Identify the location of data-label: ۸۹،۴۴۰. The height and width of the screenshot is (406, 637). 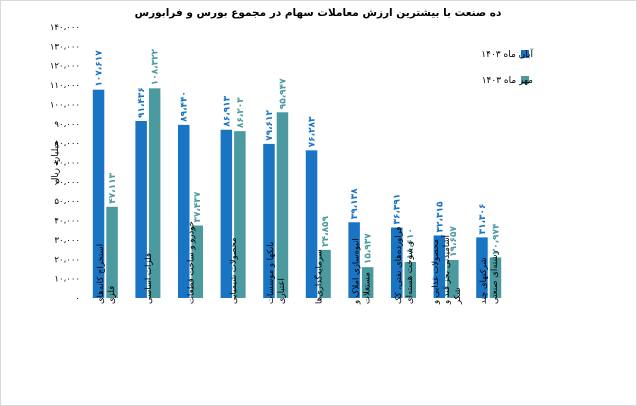
(185, 106).